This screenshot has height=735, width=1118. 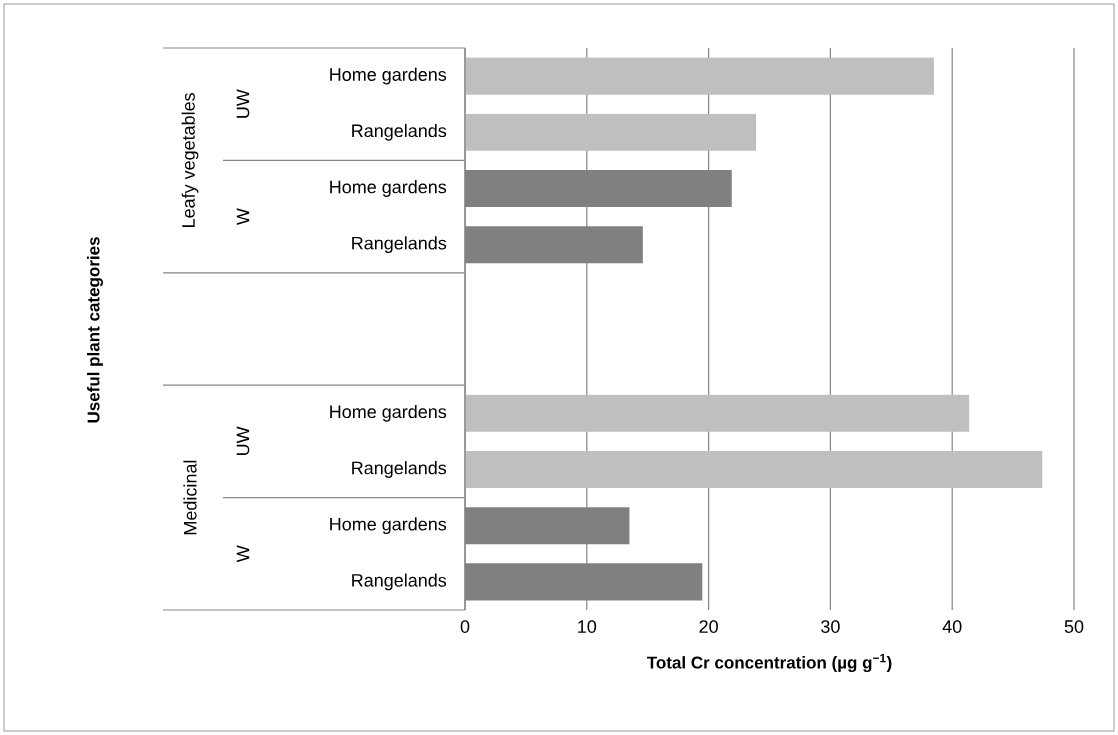 I want to click on x-tick-label: 0, so click(x=465, y=626).